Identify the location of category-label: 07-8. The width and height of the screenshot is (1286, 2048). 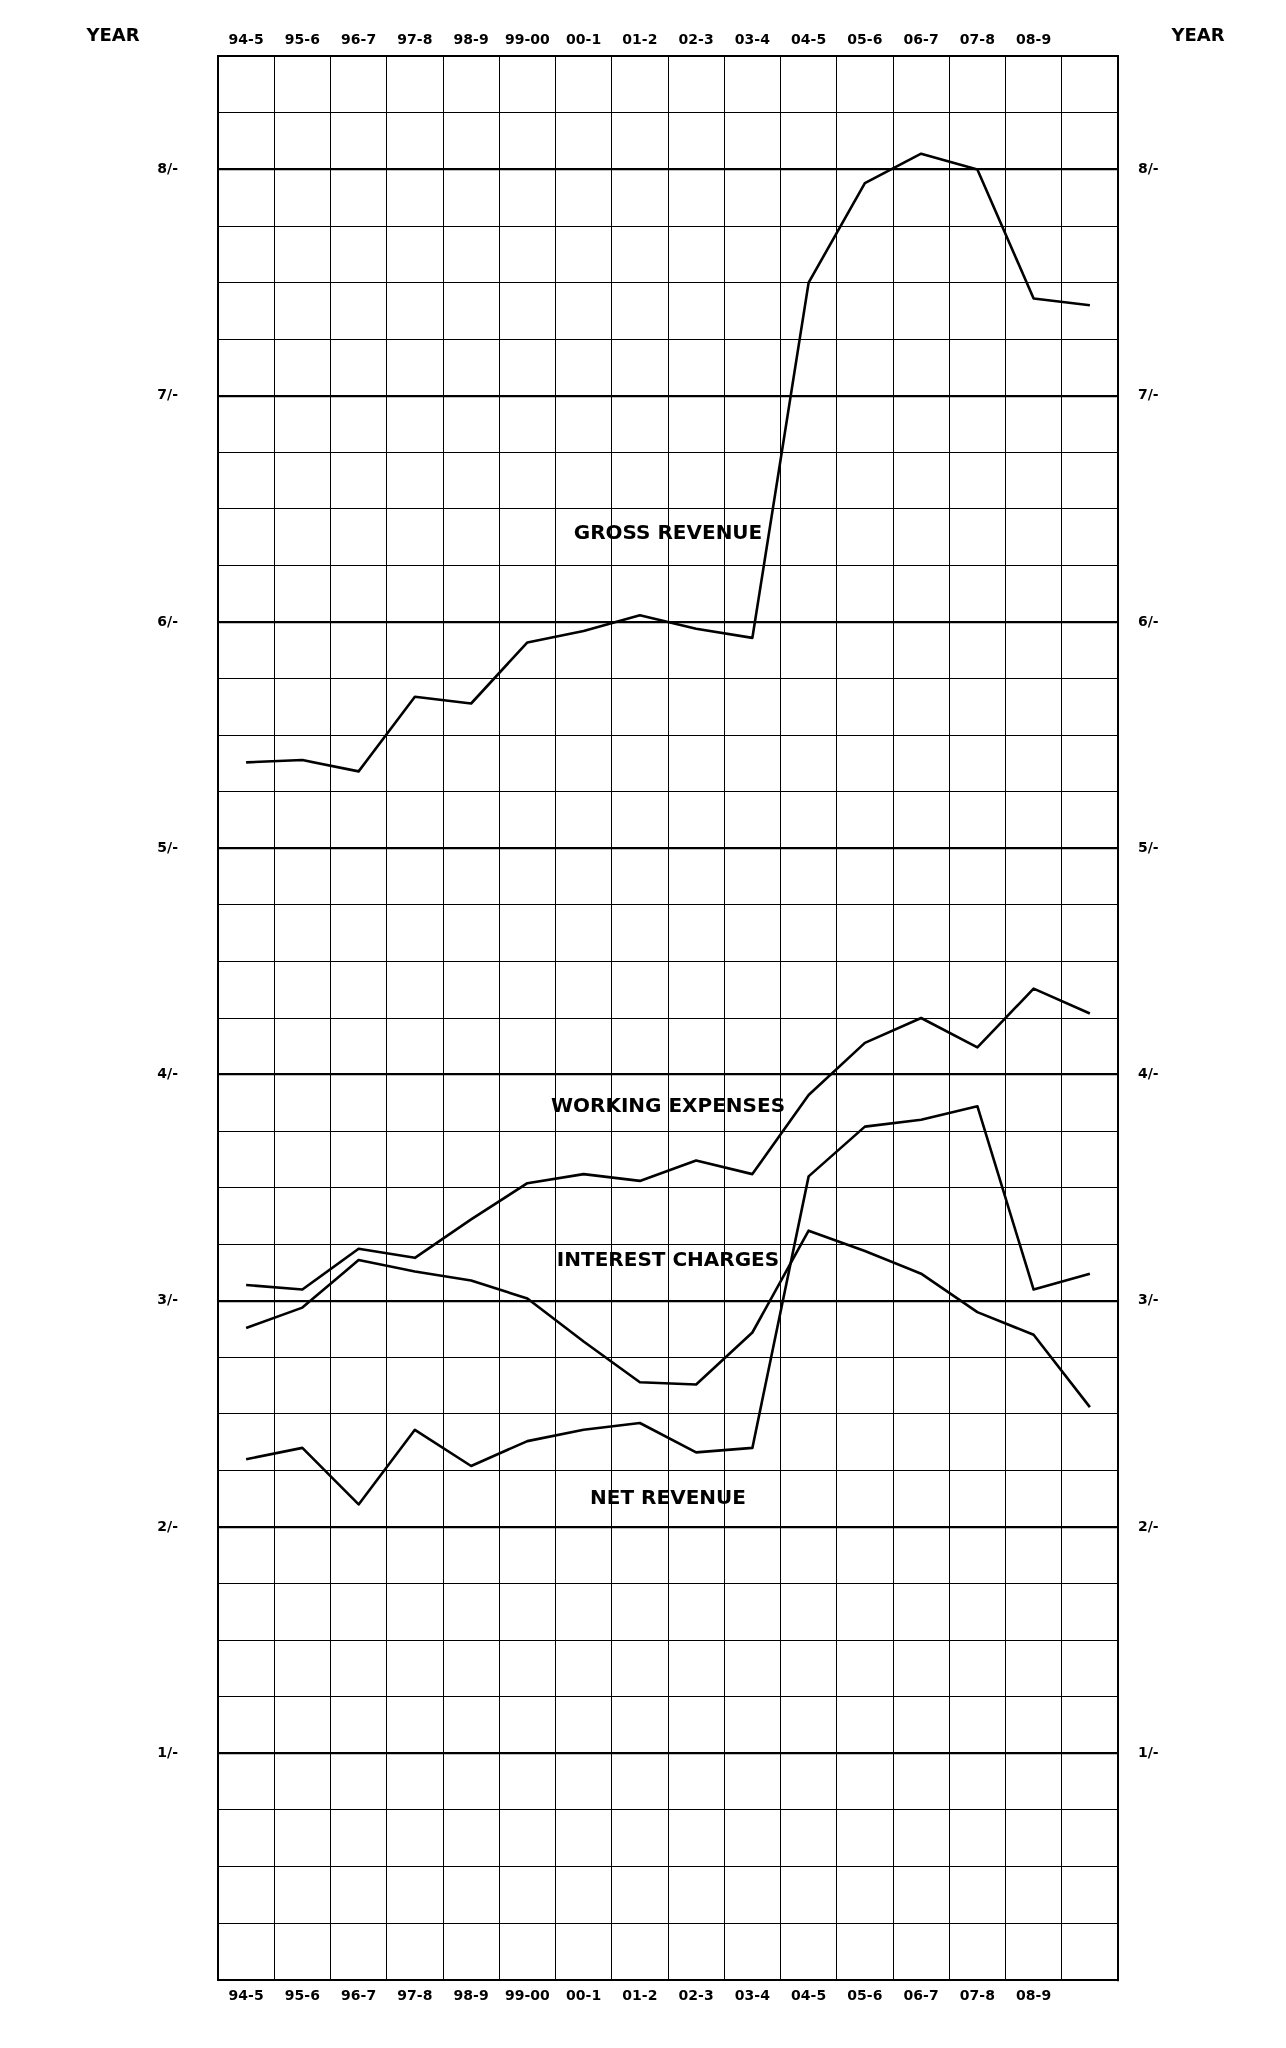
(977, 38).